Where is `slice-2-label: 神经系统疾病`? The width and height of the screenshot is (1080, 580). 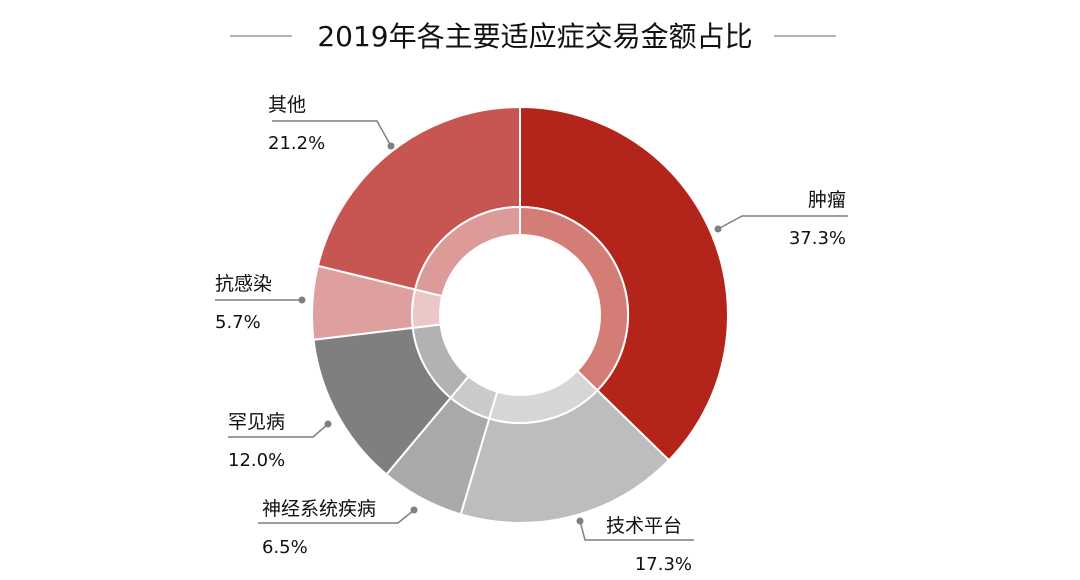 slice-2-label: 神经系统疾病 is located at coordinates (319, 509).